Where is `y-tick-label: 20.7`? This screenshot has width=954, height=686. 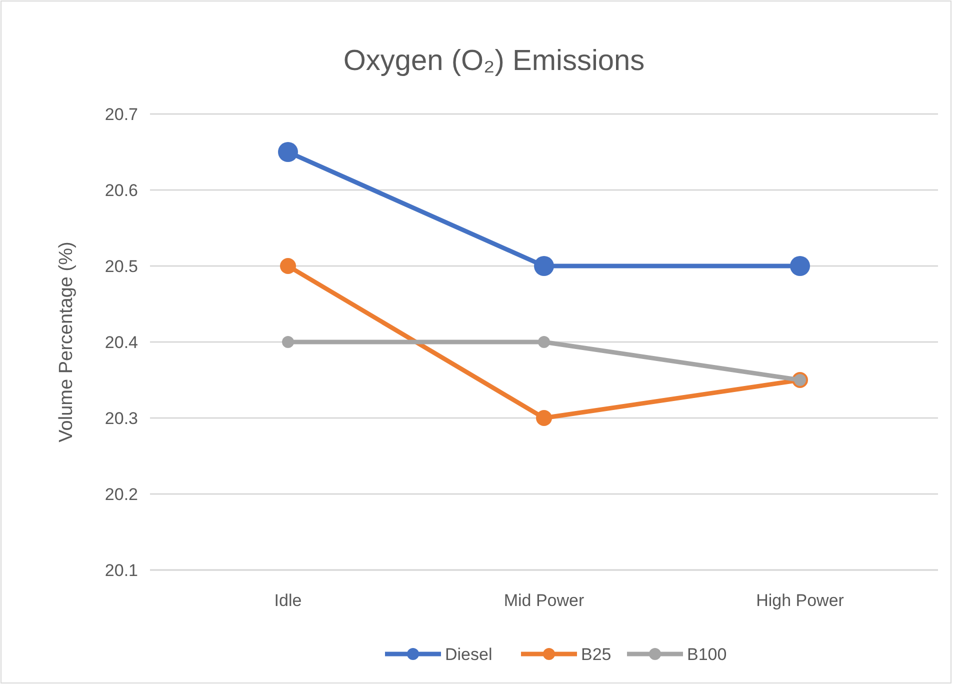 y-tick-label: 20.7 is located at coordinates (121, 114).